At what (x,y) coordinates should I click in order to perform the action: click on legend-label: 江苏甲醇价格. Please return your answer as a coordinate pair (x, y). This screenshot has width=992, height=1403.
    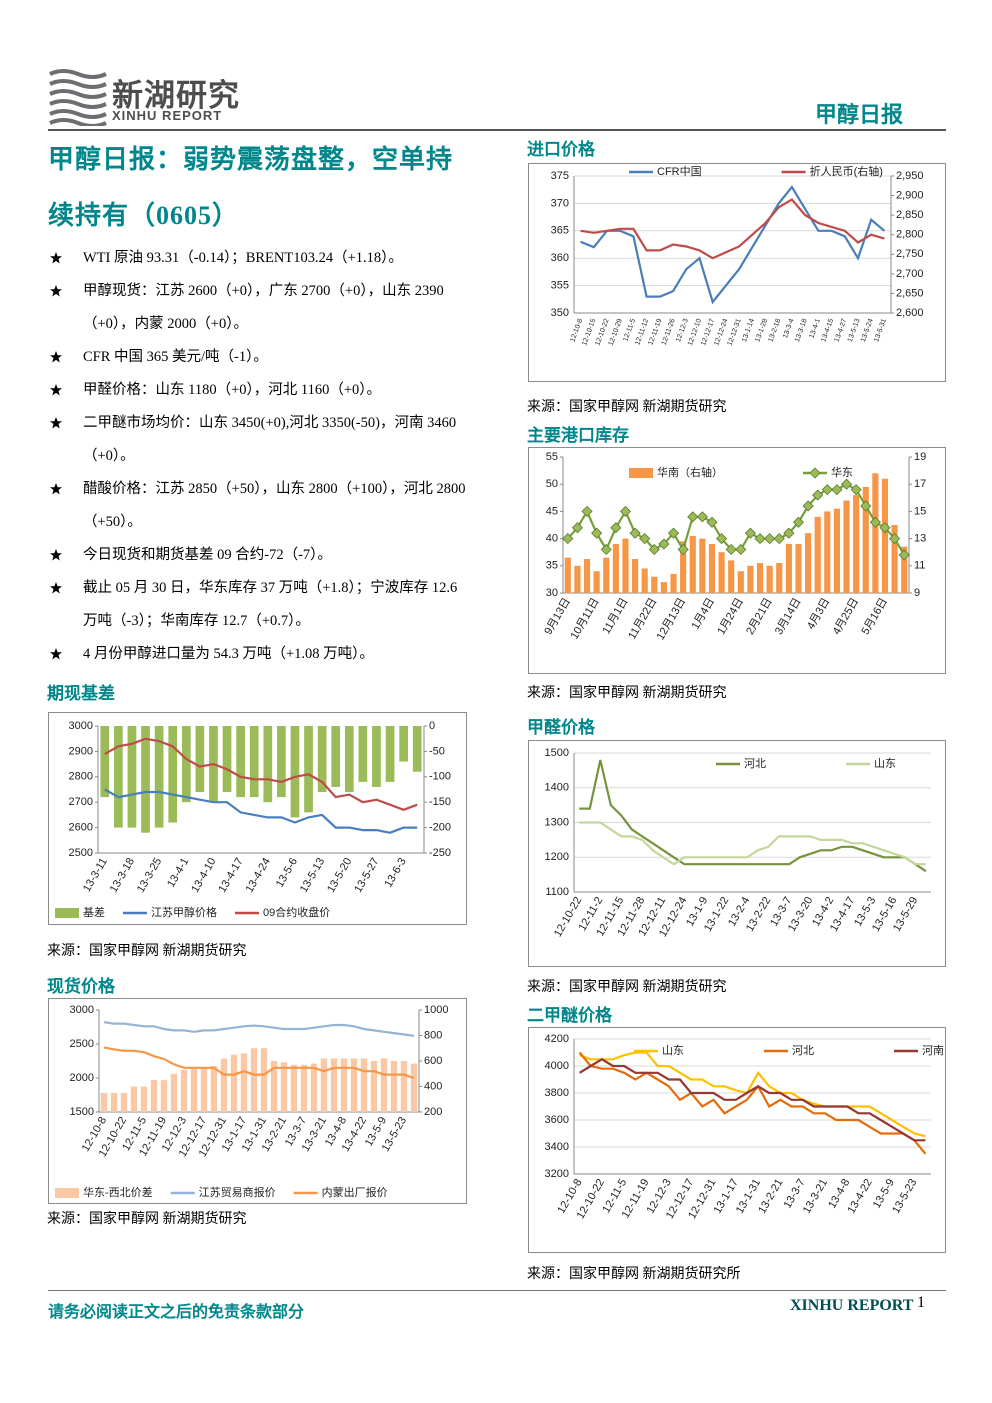
    Looking at the image, I should click on (184, 912).